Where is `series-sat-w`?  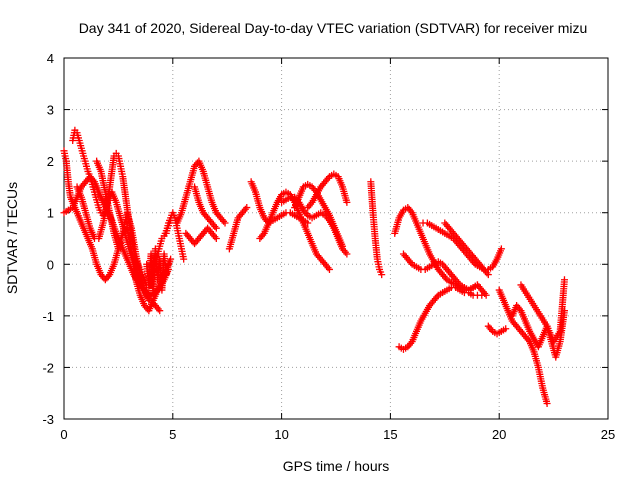 series-sat-w is located at coordinates (497, 330).